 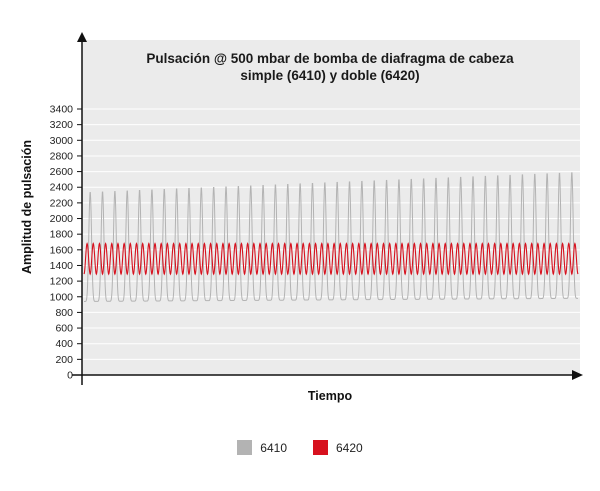 I want to click on y-tick-label-1800: 1800, so click(x=62, y=235).